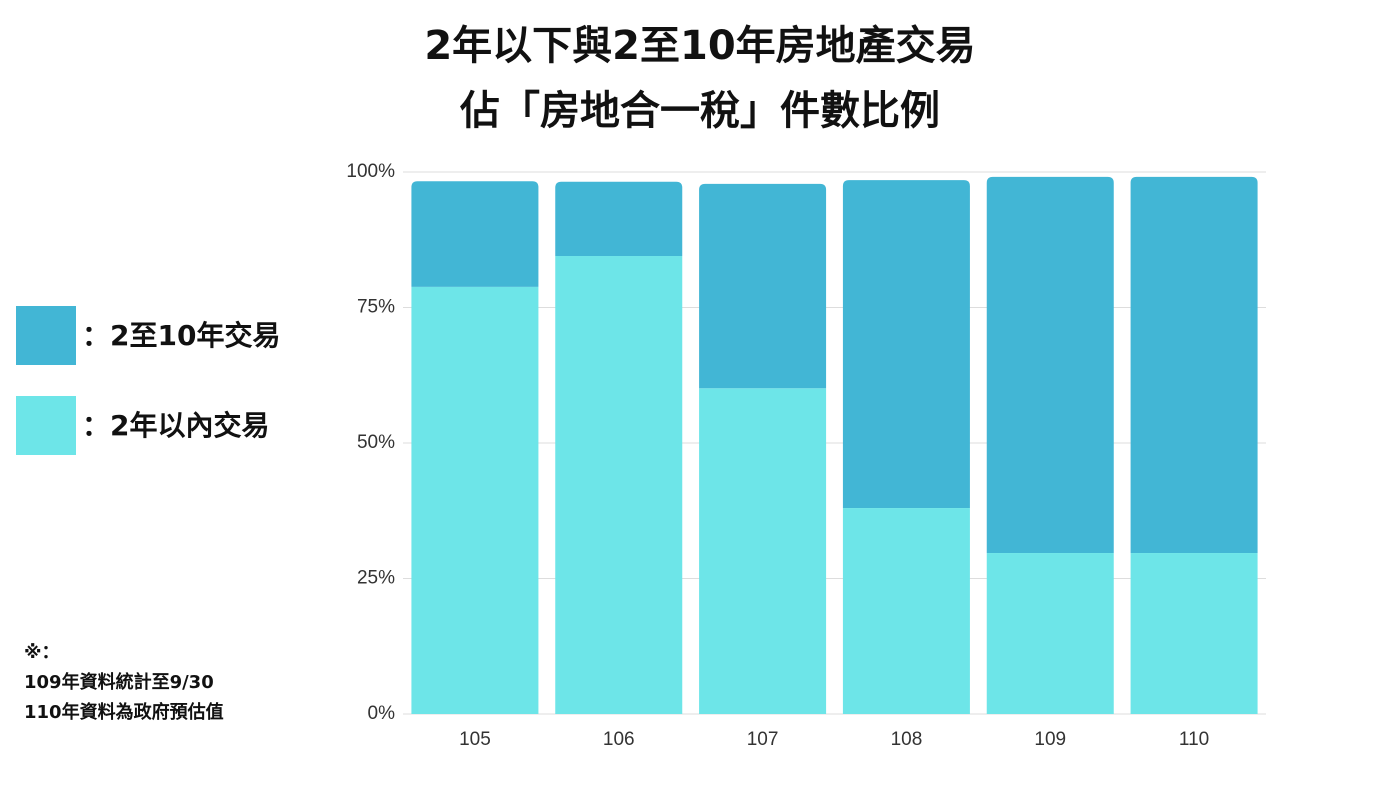 The width and height of the screenshot is (1400, 788). Describe the element at coordinates (382, 713) in the screenshot. I see `y-tick-label: 0%` at that location.